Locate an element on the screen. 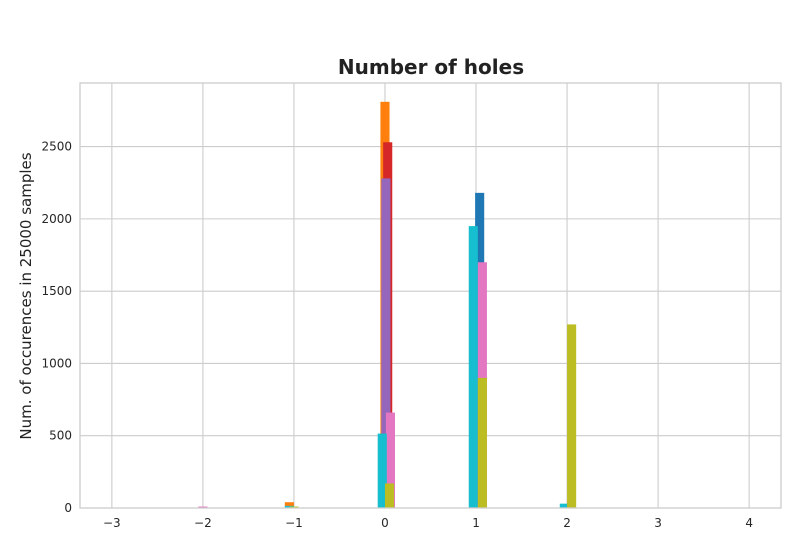 The image size is (800, 550). x-tick-label: −1 is located at coordinates (294, 523).